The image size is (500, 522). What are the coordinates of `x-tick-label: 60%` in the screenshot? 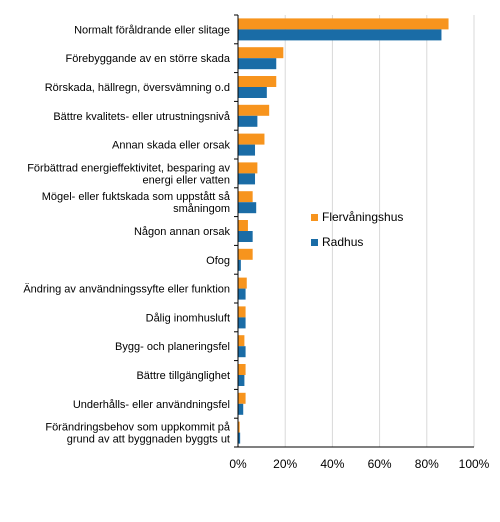 It's located at (380, 464).